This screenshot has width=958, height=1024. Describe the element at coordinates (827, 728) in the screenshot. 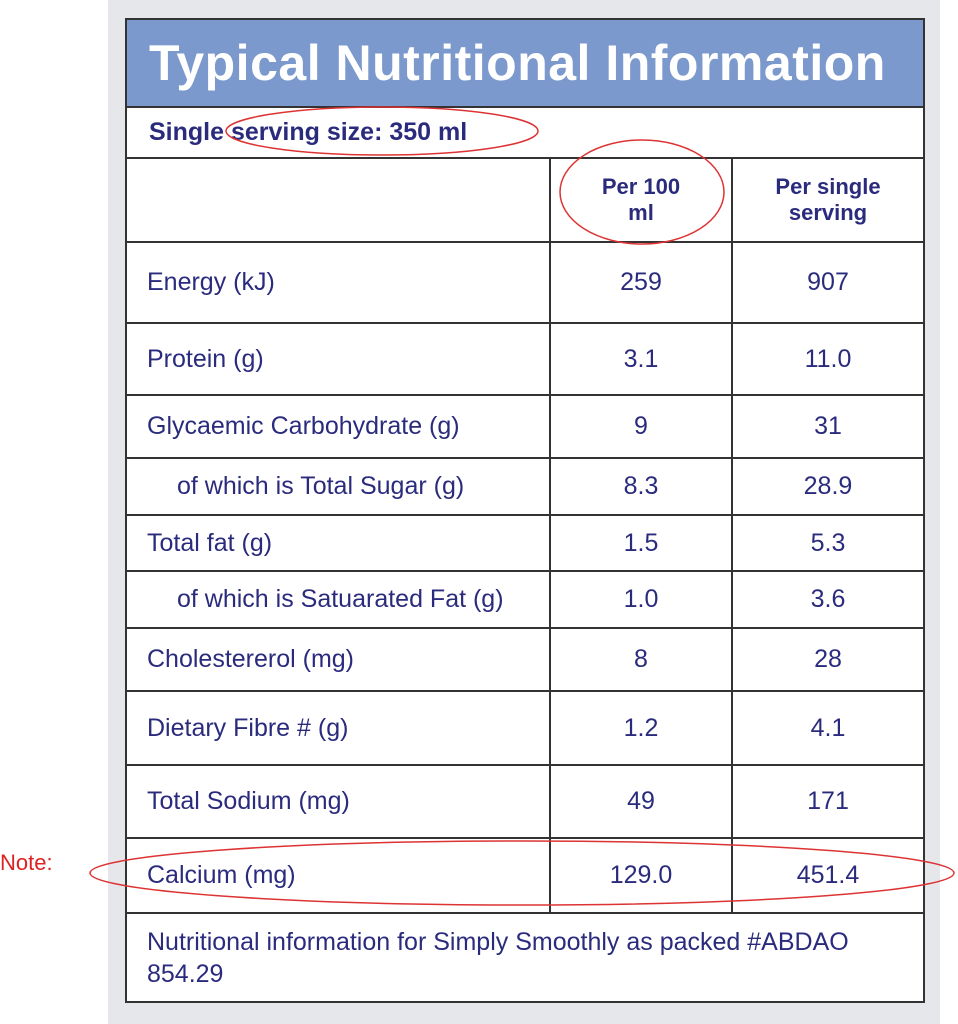

I see `nutrient-value: 4.1` at that location.